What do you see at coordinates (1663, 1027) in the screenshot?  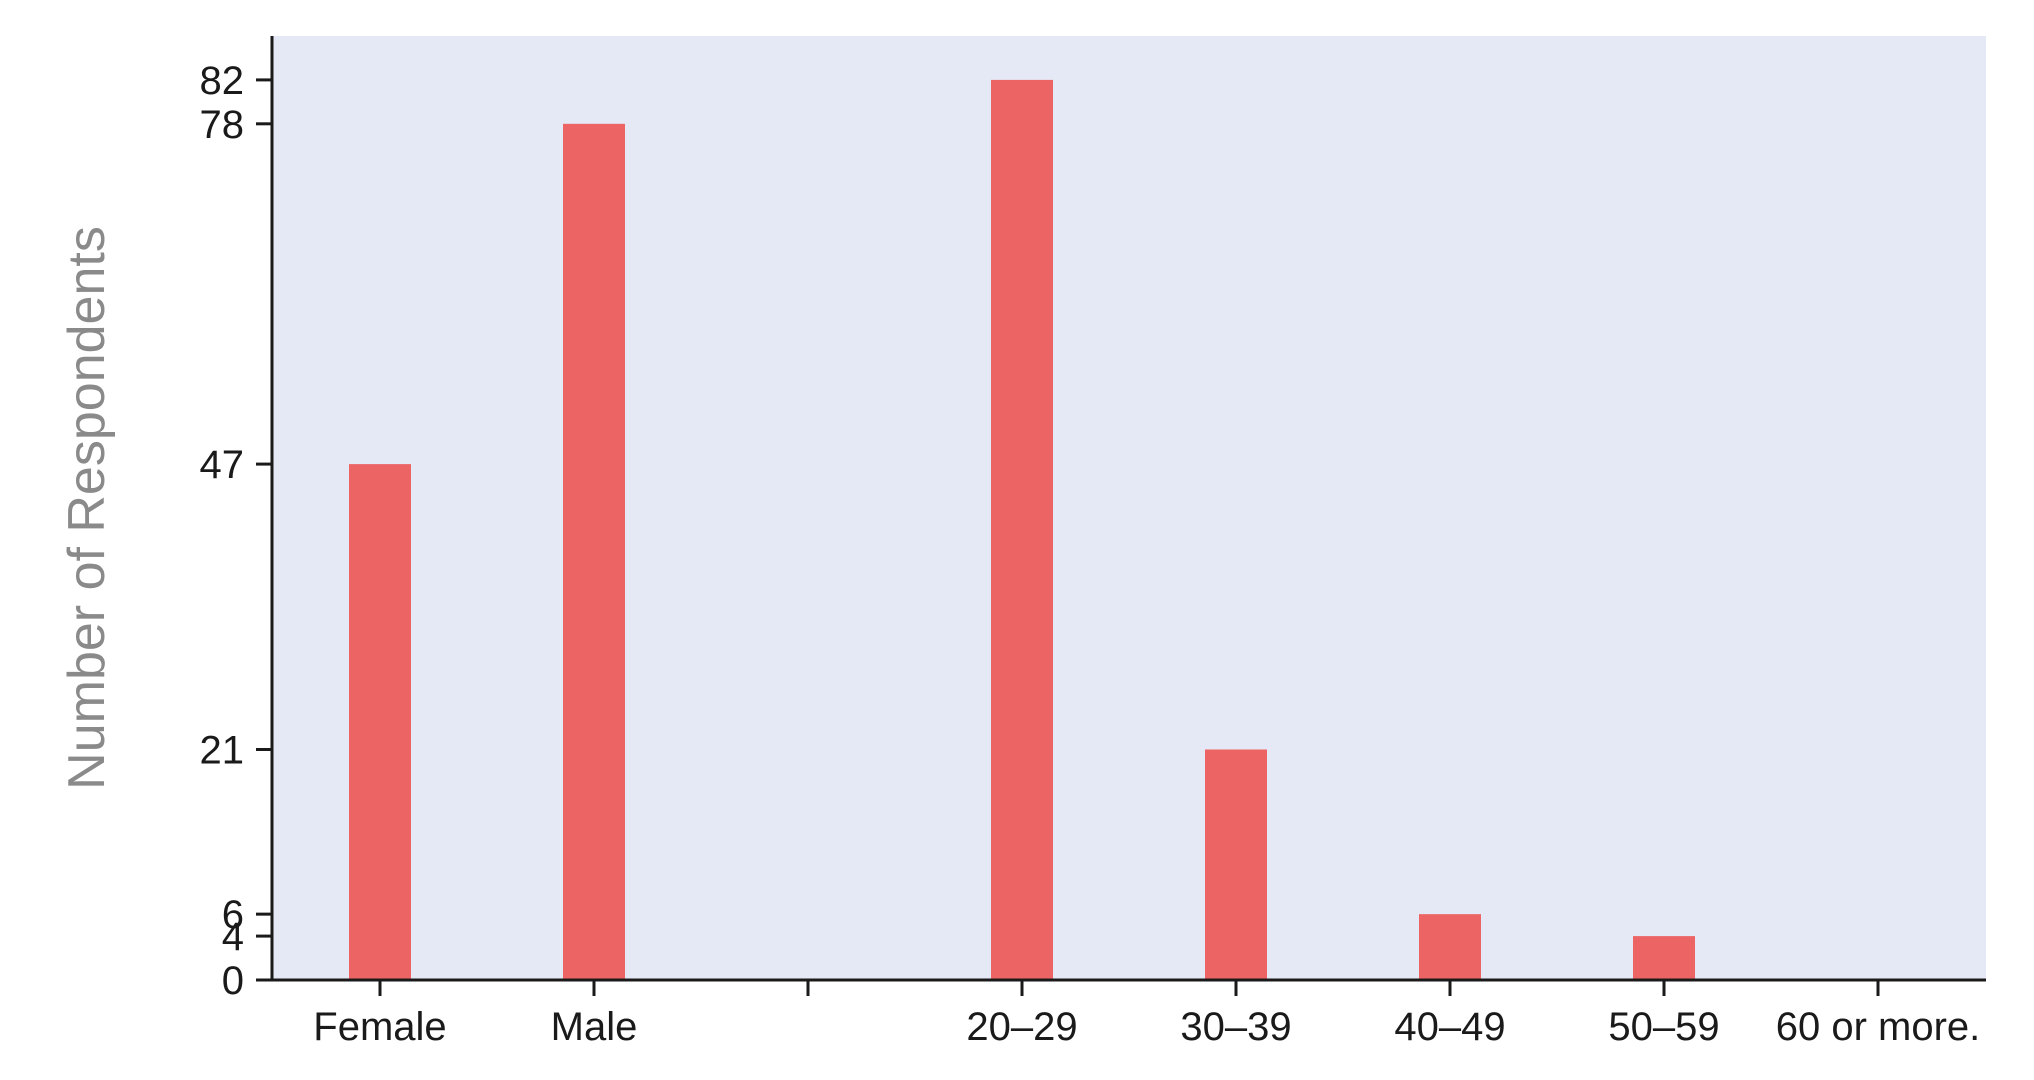 I see `x-tick-label: 50–59` at bounding box center [1663, 1027].